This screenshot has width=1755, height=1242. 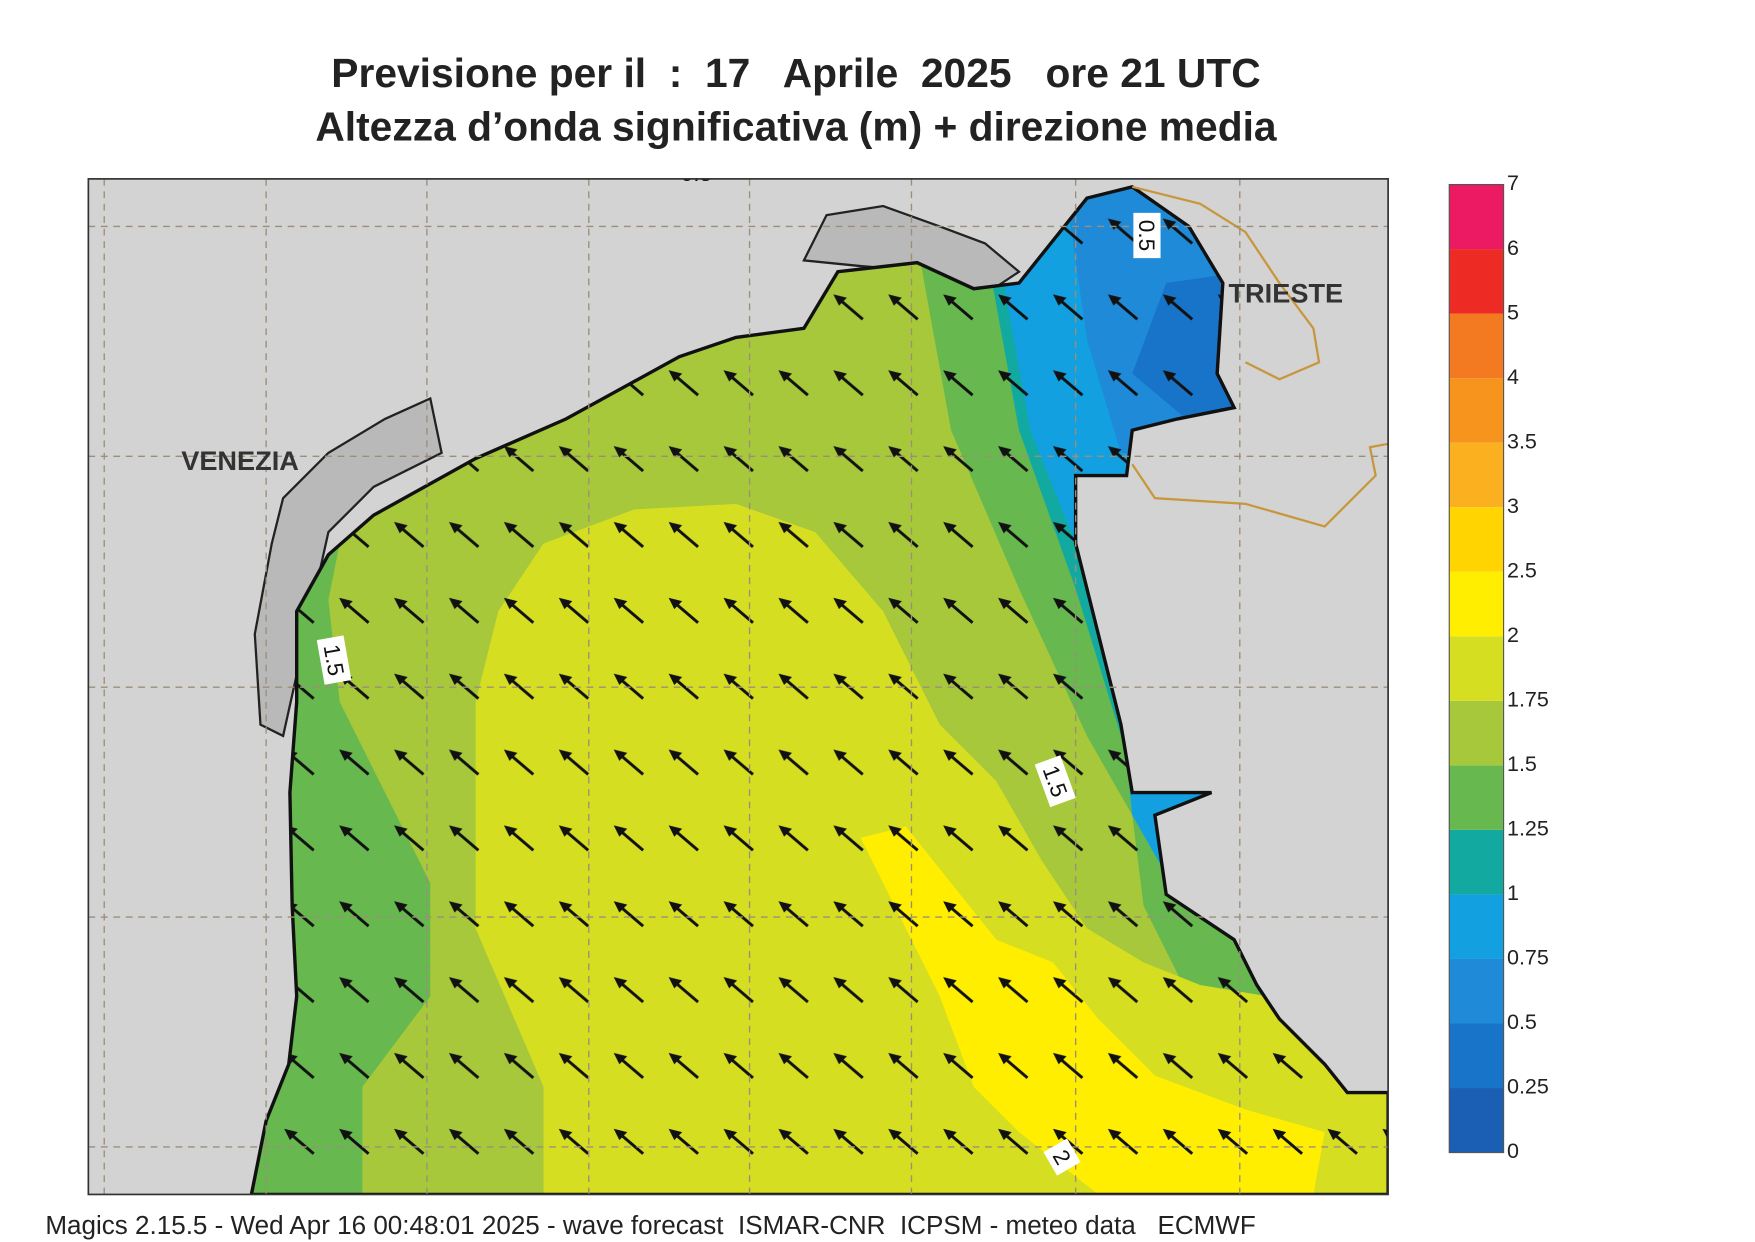 What do you see at coordinates (1528, 829) in the screenshot?
I see `colorbar-label: 1.25` at bounding box center [1528, 829].